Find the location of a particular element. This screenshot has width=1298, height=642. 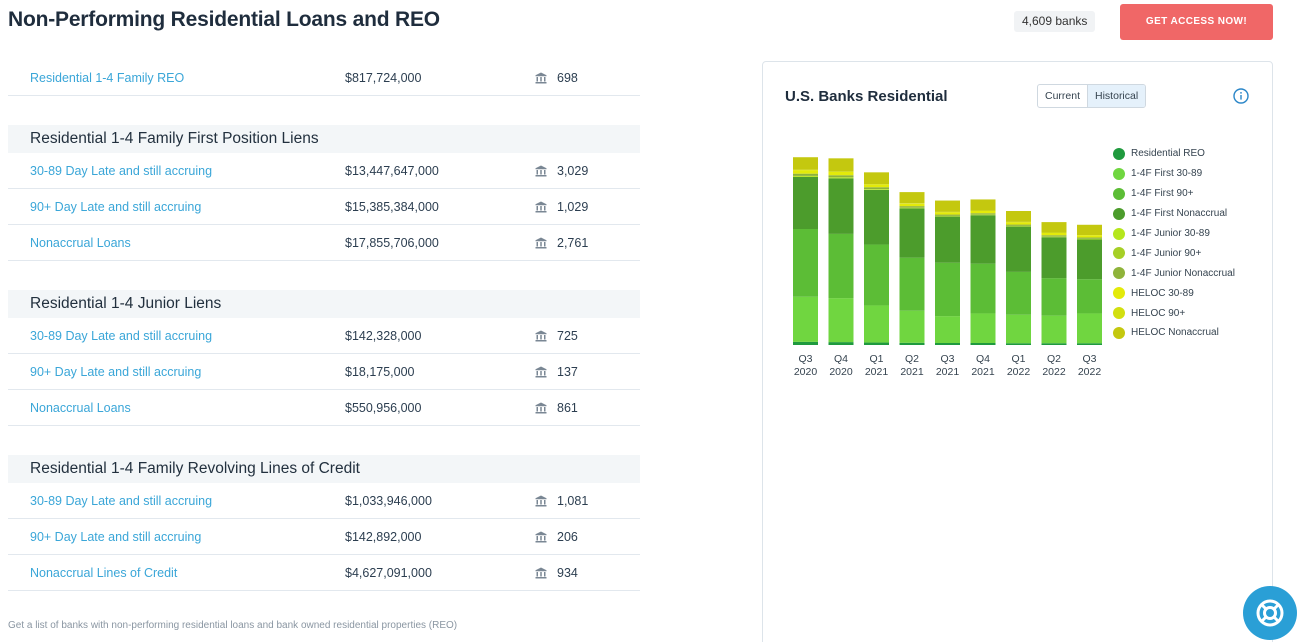

legend-item: HELOC 30-89 is located at coordinates (1174, 293).